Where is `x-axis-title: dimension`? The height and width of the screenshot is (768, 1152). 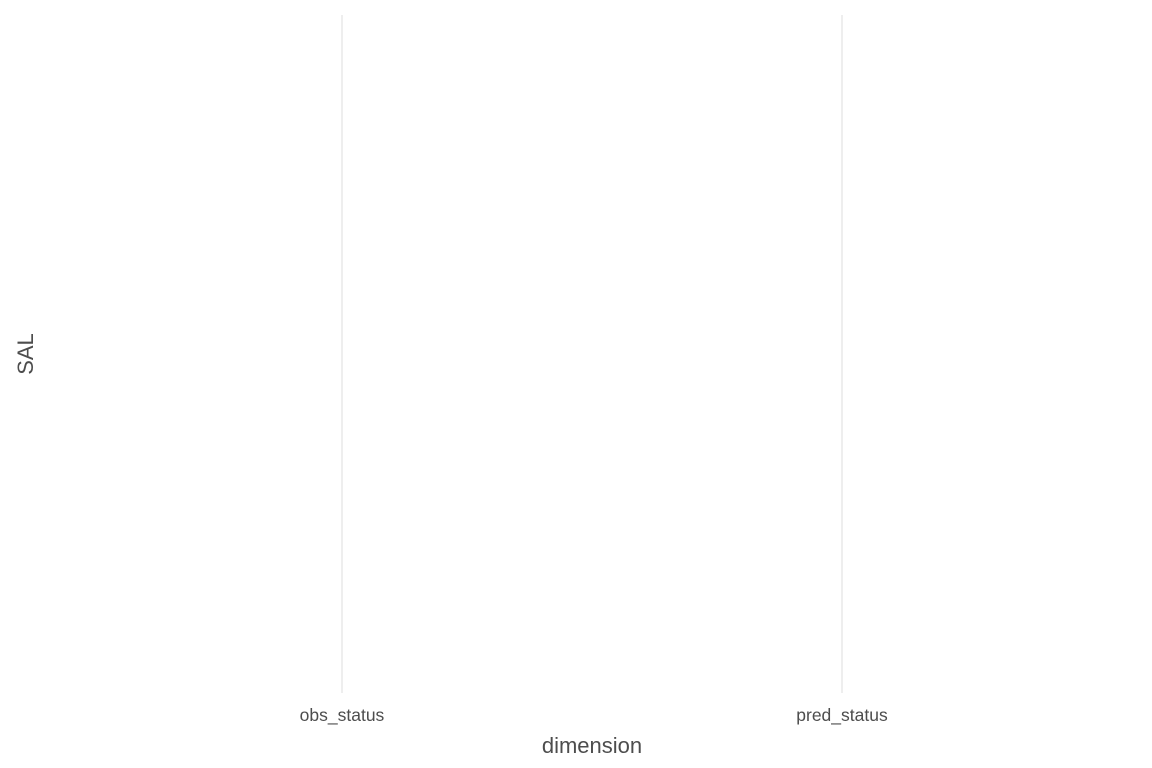
x-axis-title: dimension is located at coordinates (592, 745).